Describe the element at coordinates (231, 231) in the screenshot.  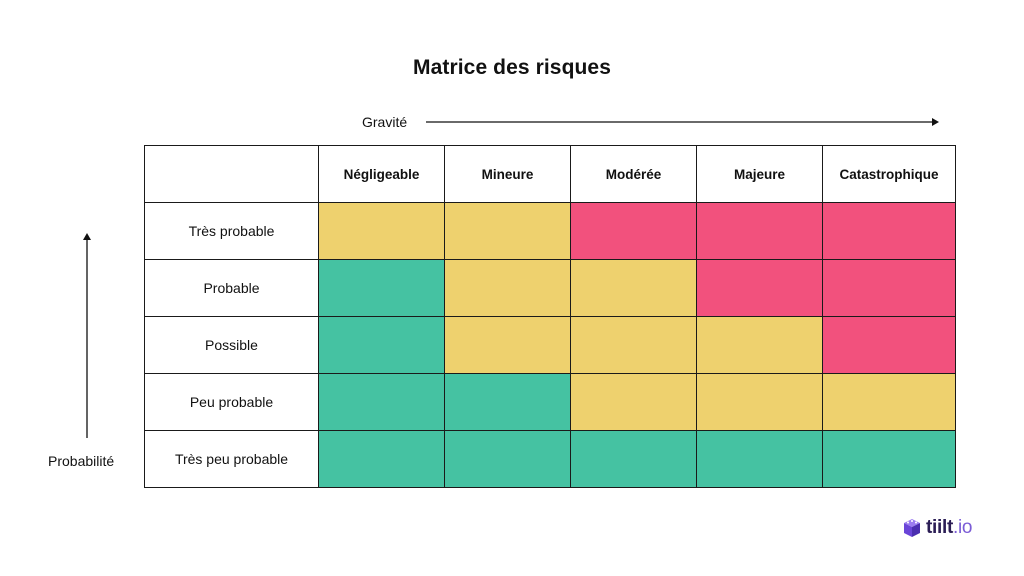
I see `row-label: Très probable` at that location.